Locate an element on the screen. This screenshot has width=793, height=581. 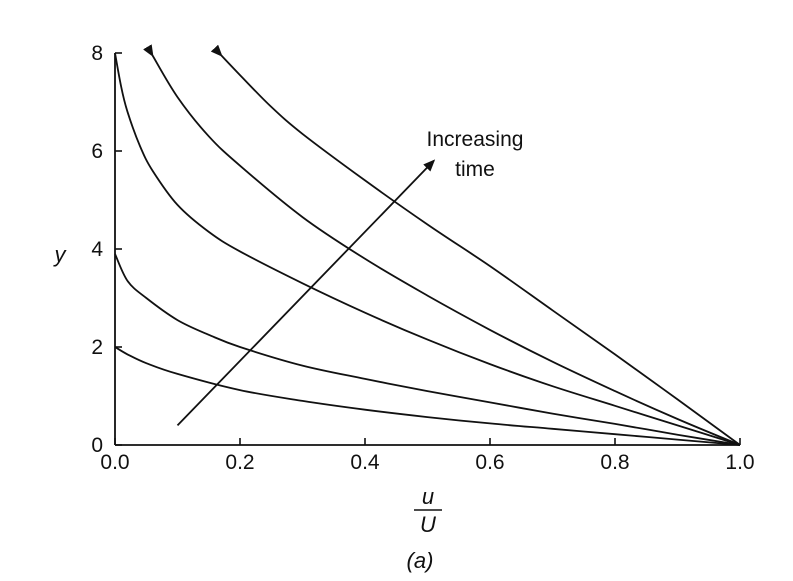
y-tick-label: 4 is located at coordinates (97, 249).